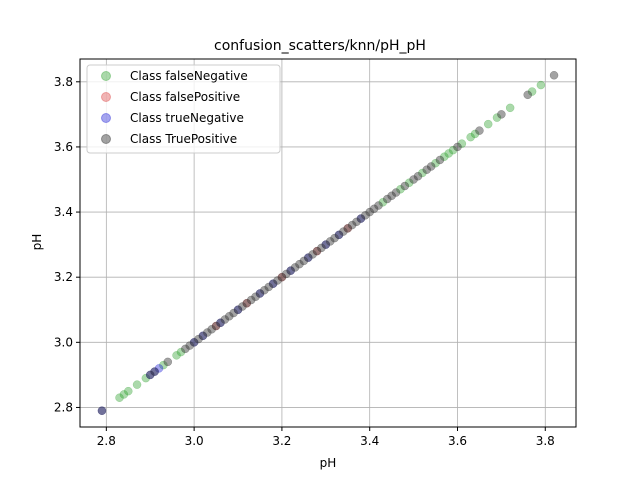 The height and width of the screenshot is (480, 640). I want to click on y-tick-label: 3.8, so click(63, 82).